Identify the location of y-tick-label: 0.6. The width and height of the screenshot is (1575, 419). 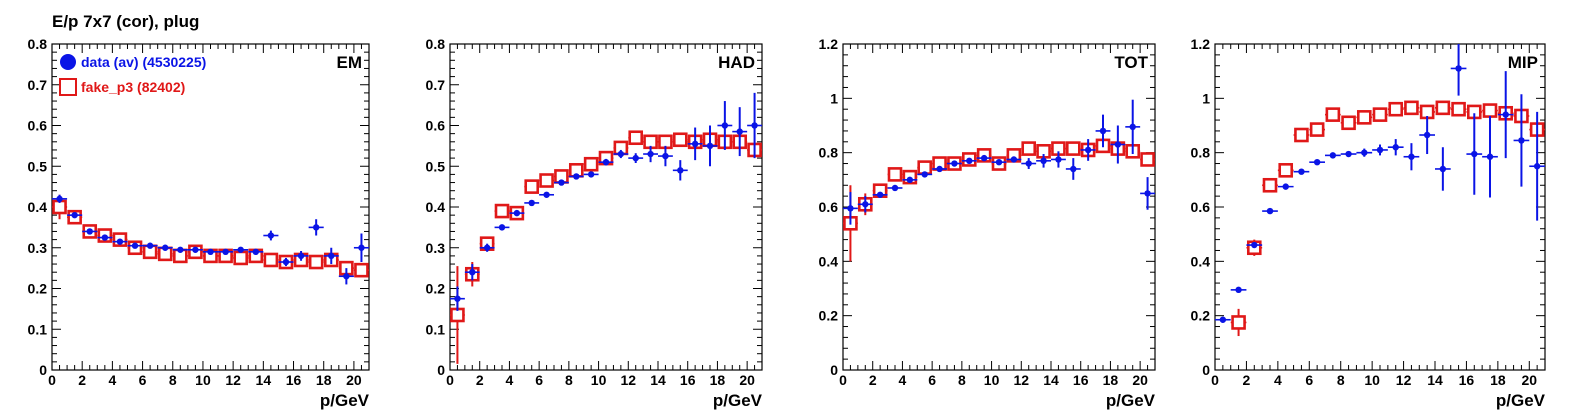
(38, 126).